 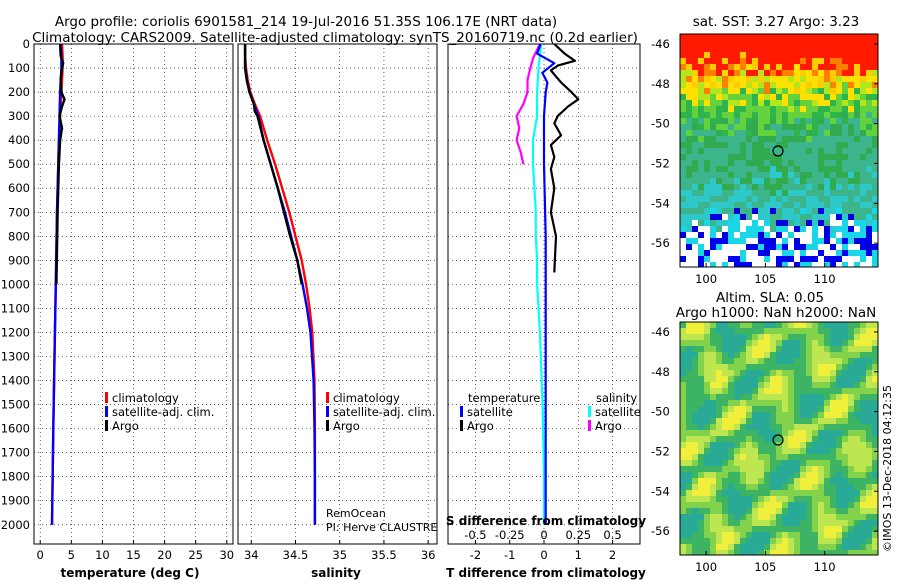 What do you see at coordinates (163, 412) in the screenshot?
I see `legend-label-satellite: satellite-adj. clim.` at bounding box center [163, 412].